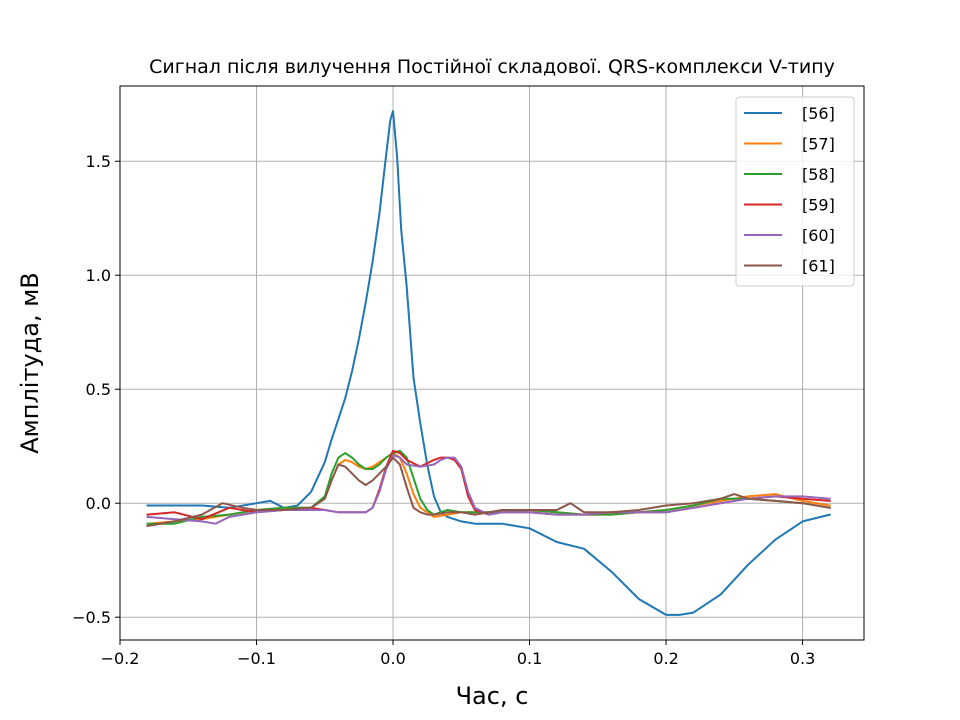 The width and height of the screenshot is (960, 720). What do you see at coordinates (529, 658) in the screenshot?
I see `x-tick-label: 0.1` at bounding box center [529, 658].